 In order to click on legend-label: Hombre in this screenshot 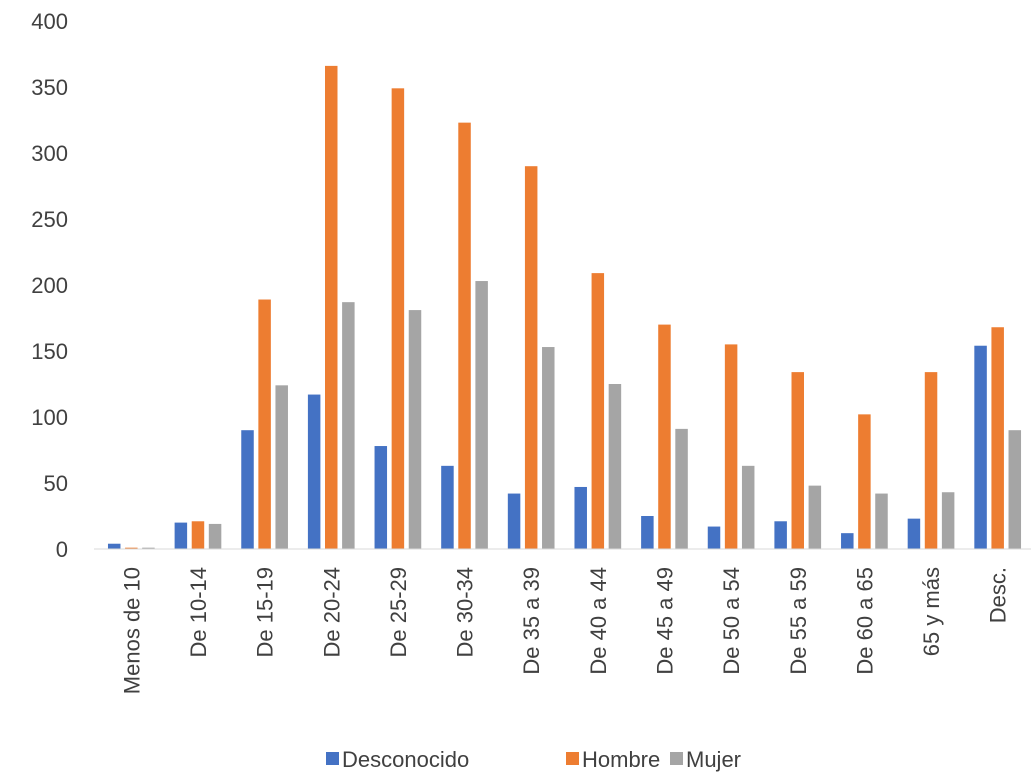, I will do `click(621, 759)`.